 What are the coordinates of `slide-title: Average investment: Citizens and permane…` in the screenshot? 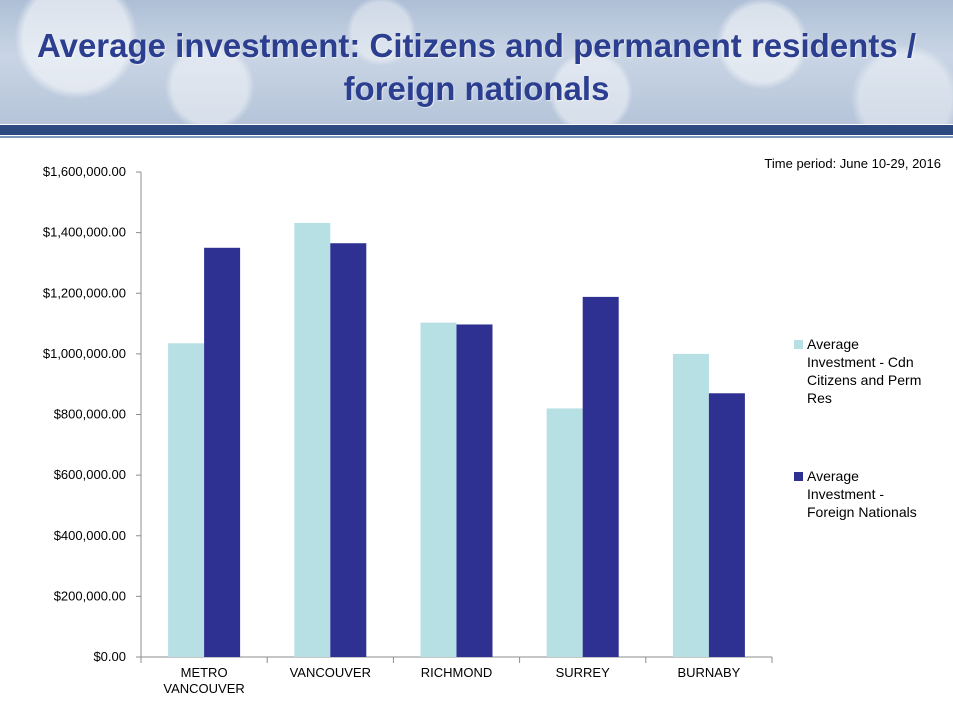 It's located at (476, 67).